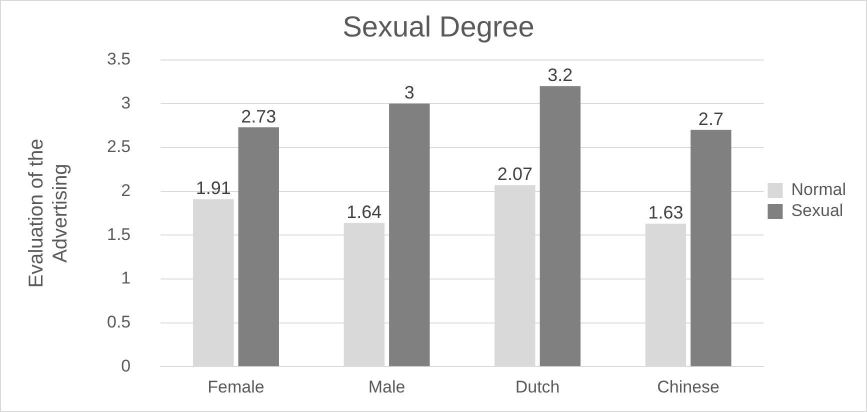  Describe the element at coordinates (560, 75) in the screenshot. I see `data-label: 3.2` at that location.